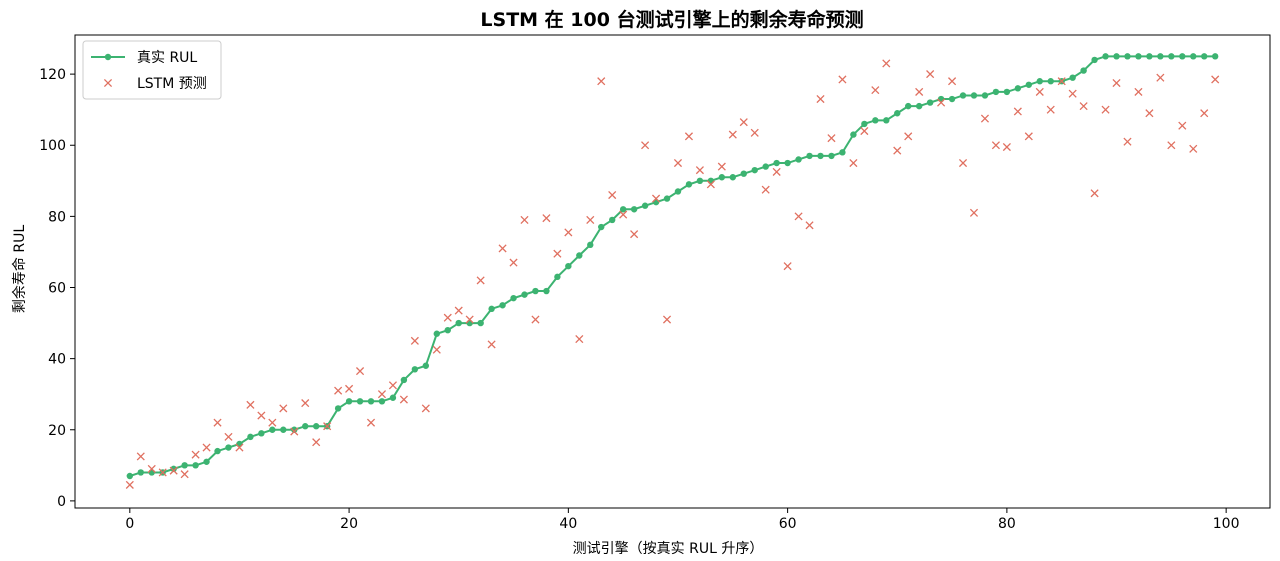 Image resolution: width=1280 pixels, height=561 pixels. Describe the element at coordinates (349, 524) in the screenshot. I see `x-tick-label: 20` at that location.